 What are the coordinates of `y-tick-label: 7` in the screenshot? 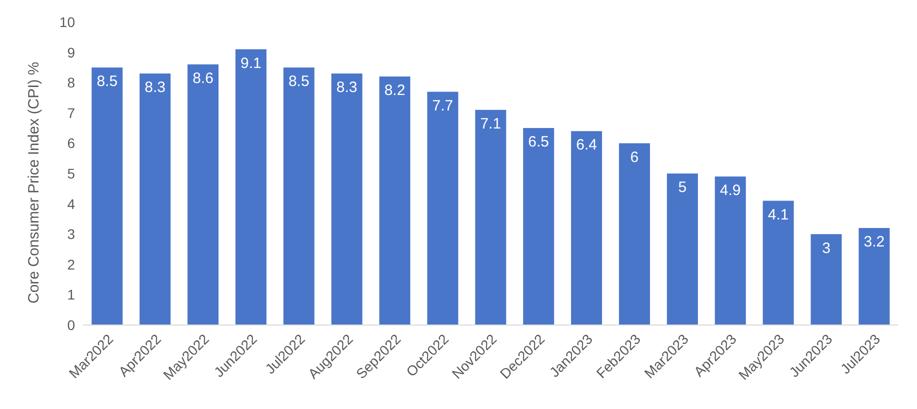 It's located at (71, 112).